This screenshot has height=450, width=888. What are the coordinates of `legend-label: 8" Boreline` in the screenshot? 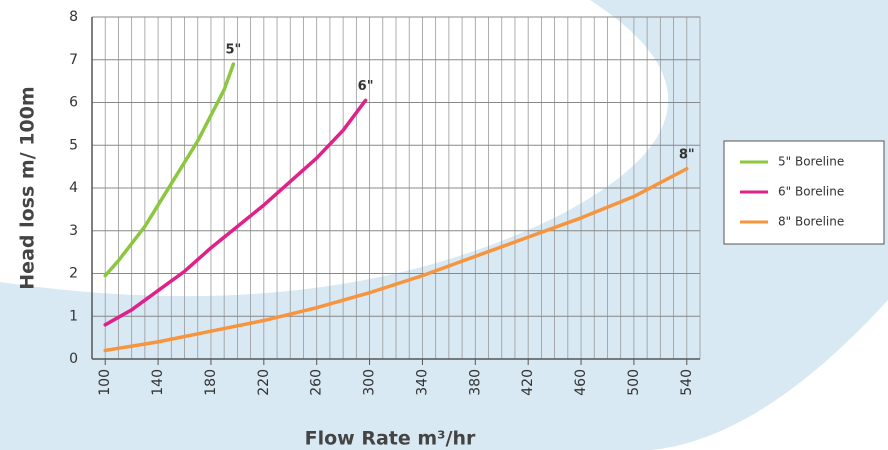 It's located at (811, 222).